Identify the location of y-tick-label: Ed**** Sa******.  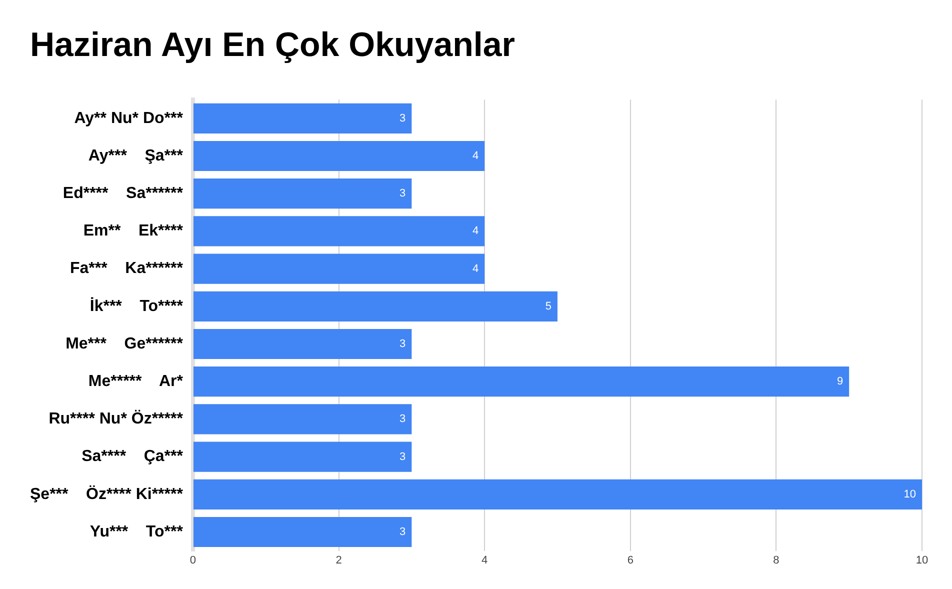
(123, 193).